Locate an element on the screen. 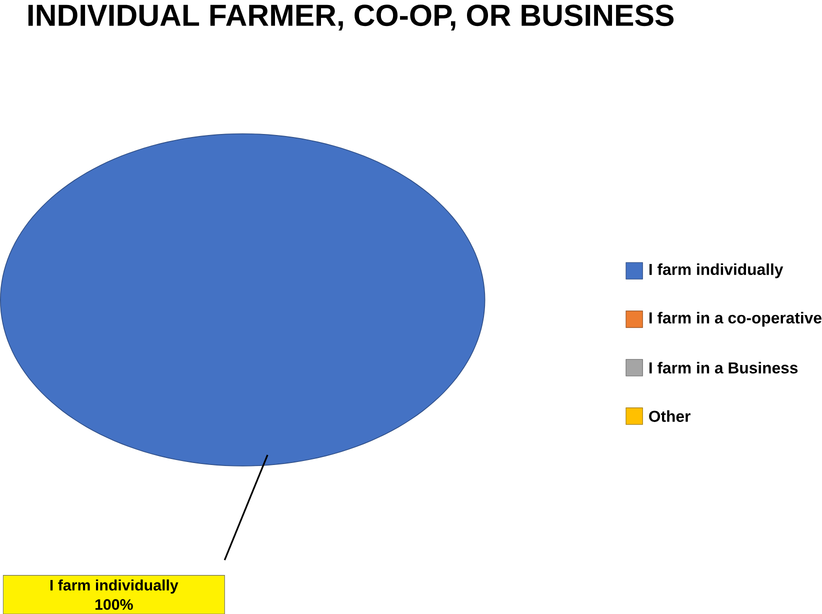 This screenshot has height=614, width=822. legend-label: I farm in a Business is located at coordinates (723, 368).